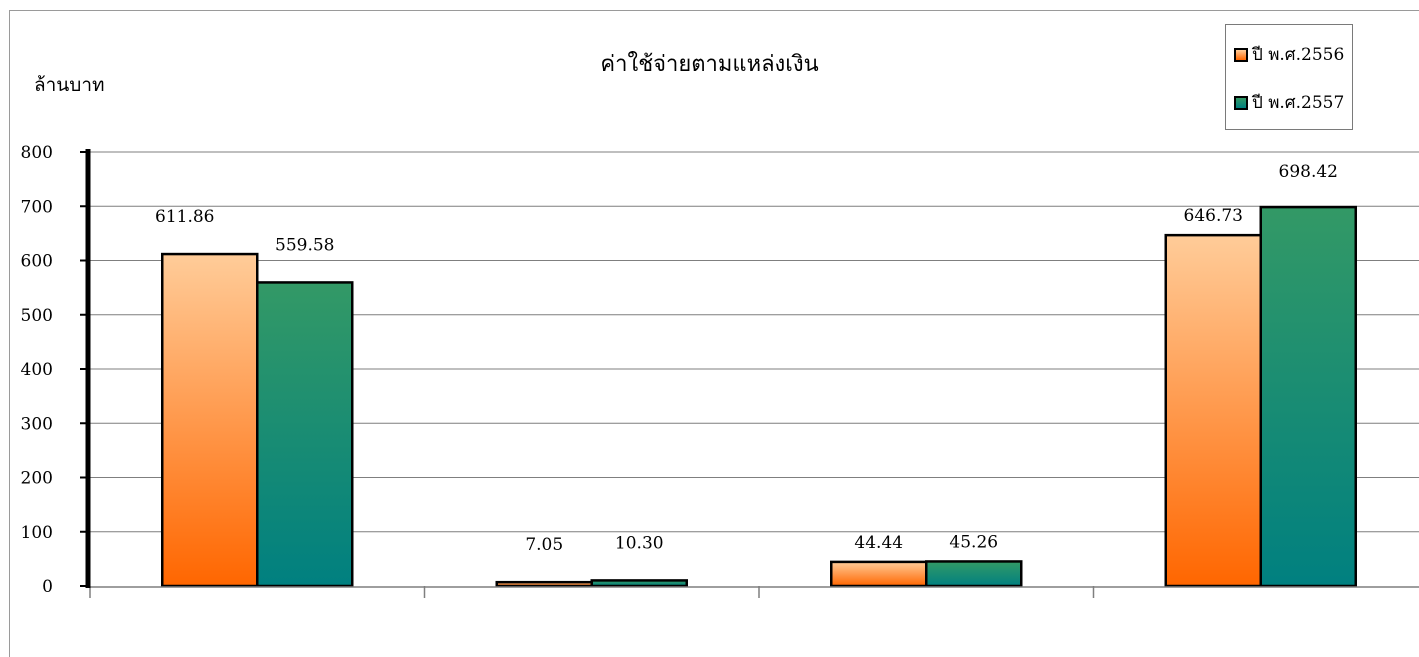 Image resolution: width=1419 pixels, height=657 pixels. I want to click on bar-s0-c0, so click(210, 420).